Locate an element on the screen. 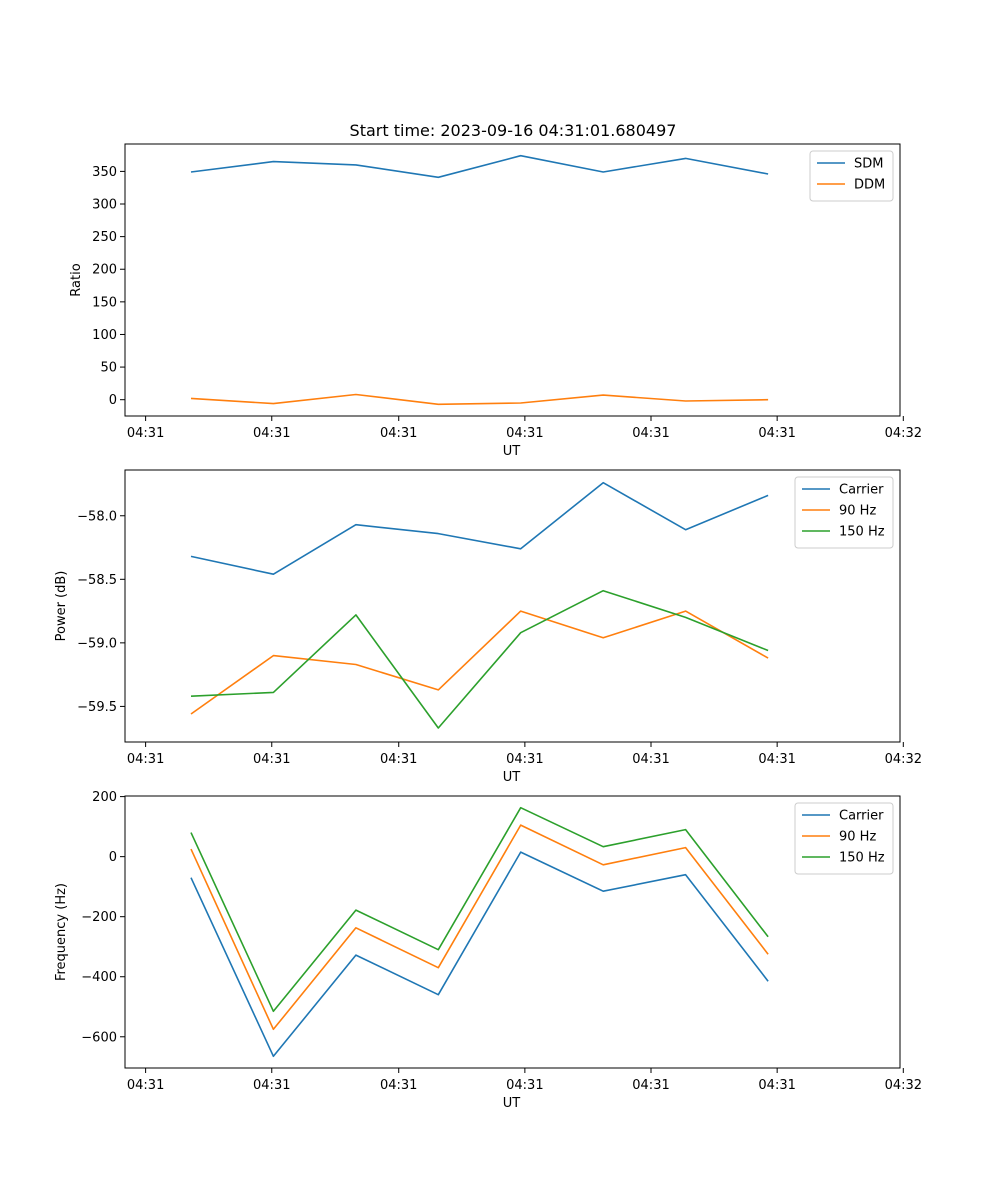  y-tick-label: −200 is located at coordinates (99, 917).